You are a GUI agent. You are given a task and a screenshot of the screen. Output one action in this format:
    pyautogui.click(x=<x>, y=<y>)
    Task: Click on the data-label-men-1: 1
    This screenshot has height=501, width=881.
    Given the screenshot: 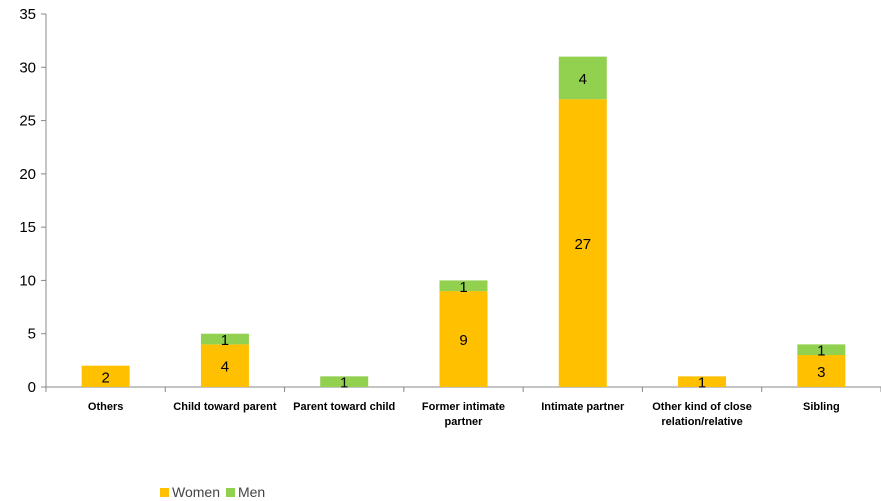 What is the action you would take?
    pyautogui.click(x=225, y=340)
    